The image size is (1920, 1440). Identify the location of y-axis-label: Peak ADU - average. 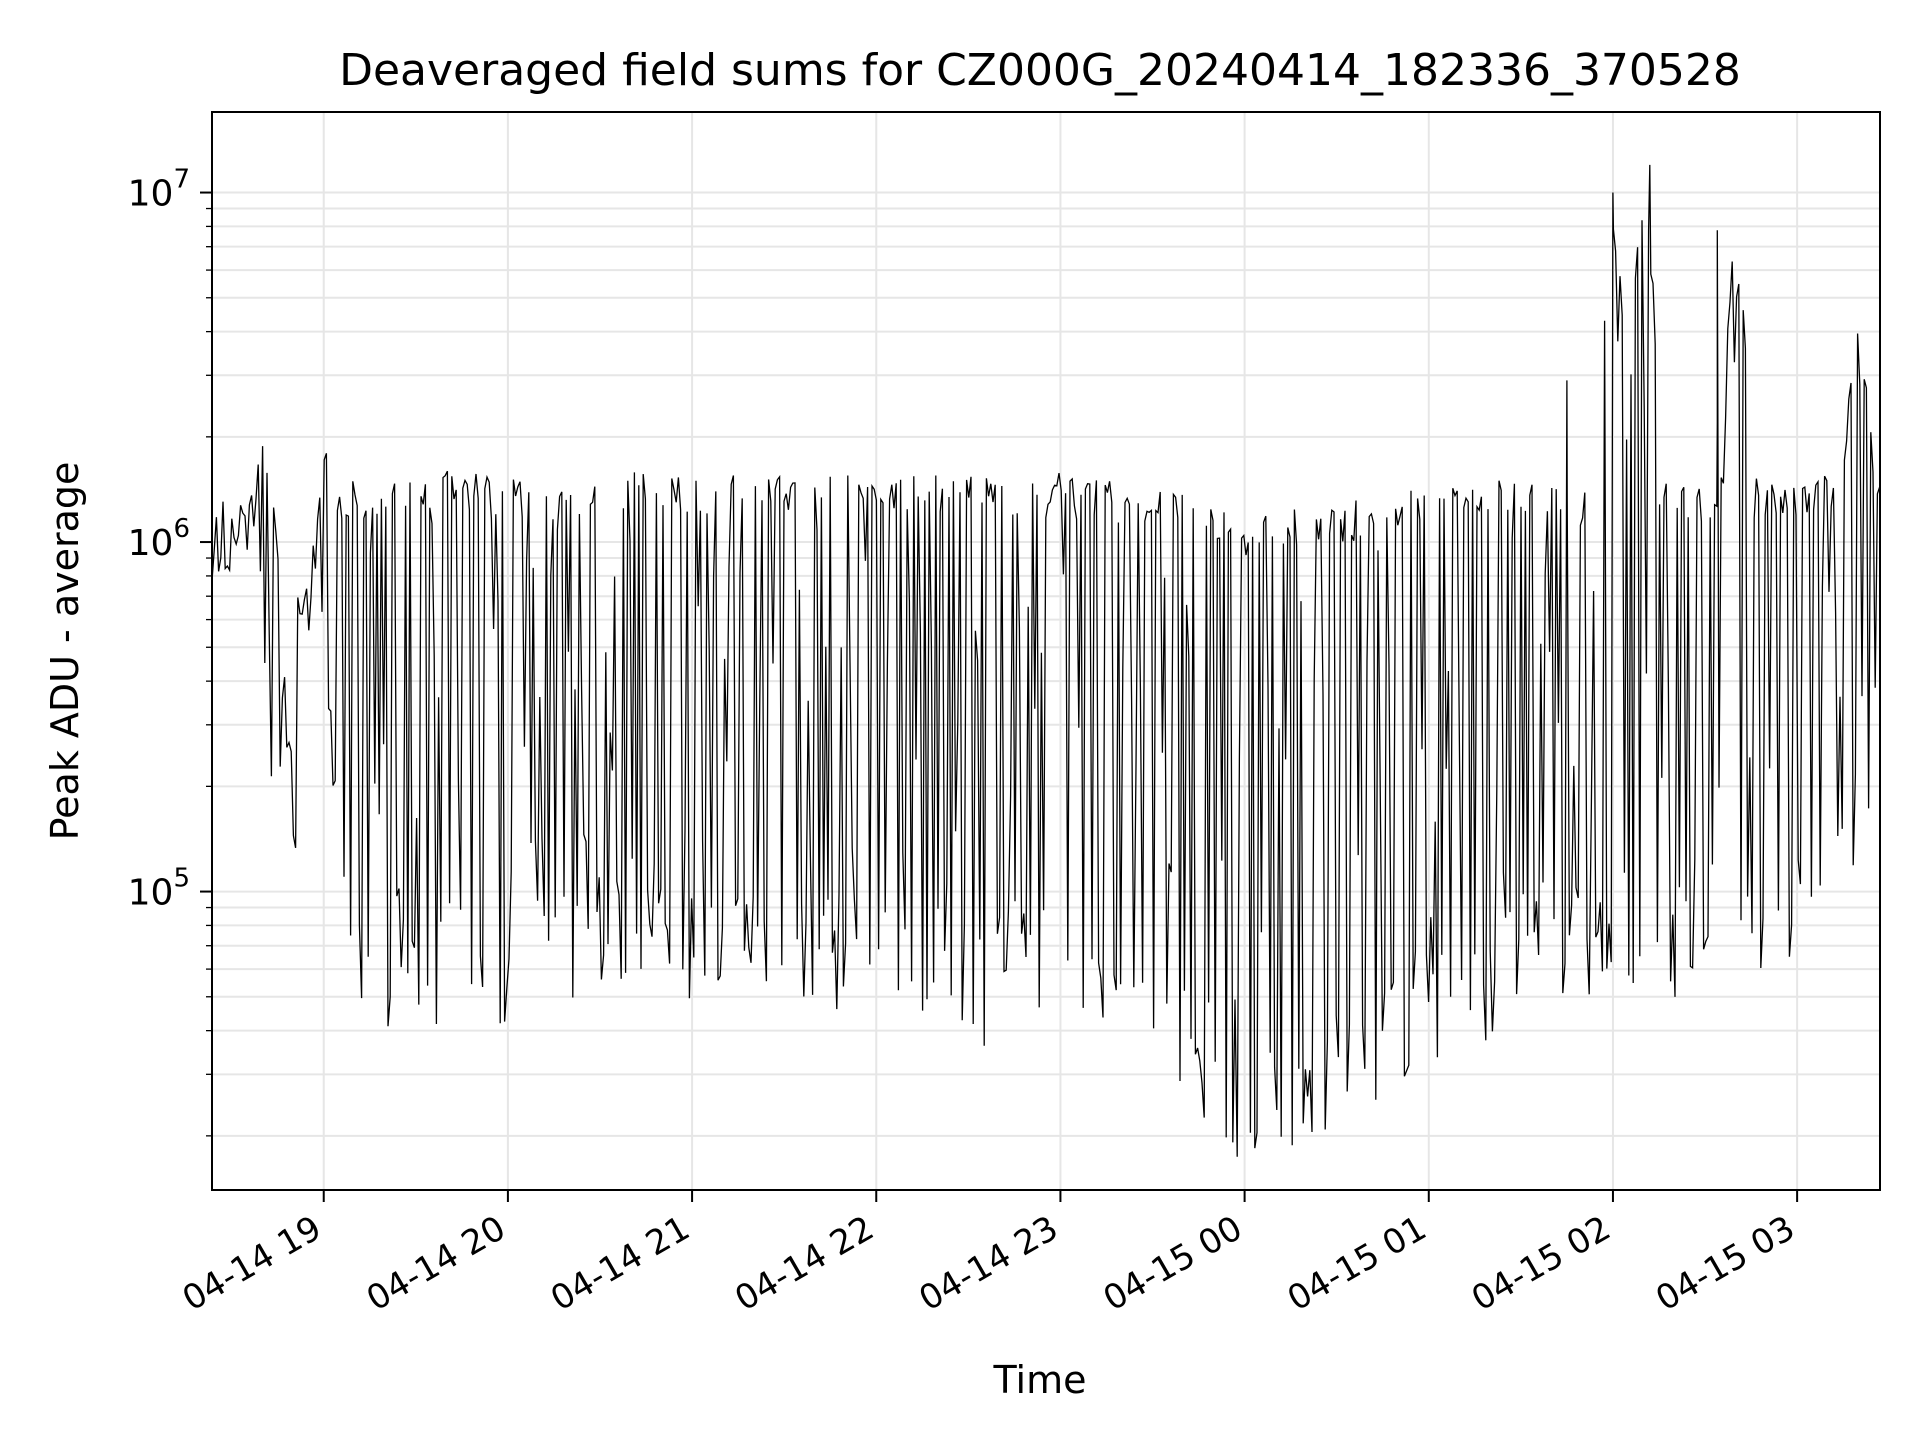
(65, 651).